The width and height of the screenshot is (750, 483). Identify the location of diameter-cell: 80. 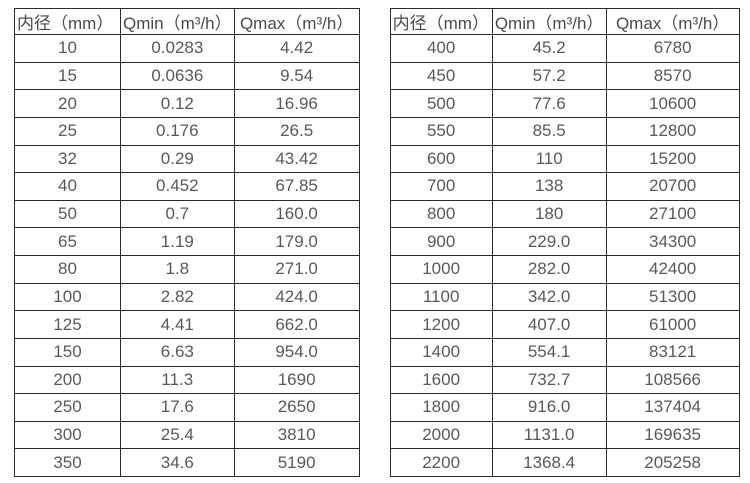
(67, 269).